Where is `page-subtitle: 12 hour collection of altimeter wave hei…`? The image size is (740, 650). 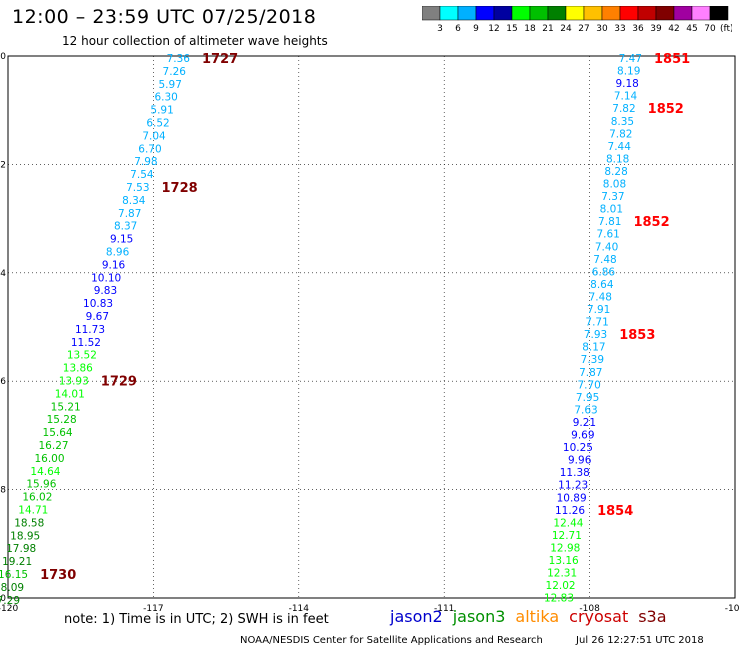 page-subtitle: 12 hour collection of altimeter wave hei… is located at coordinates (195, 41).